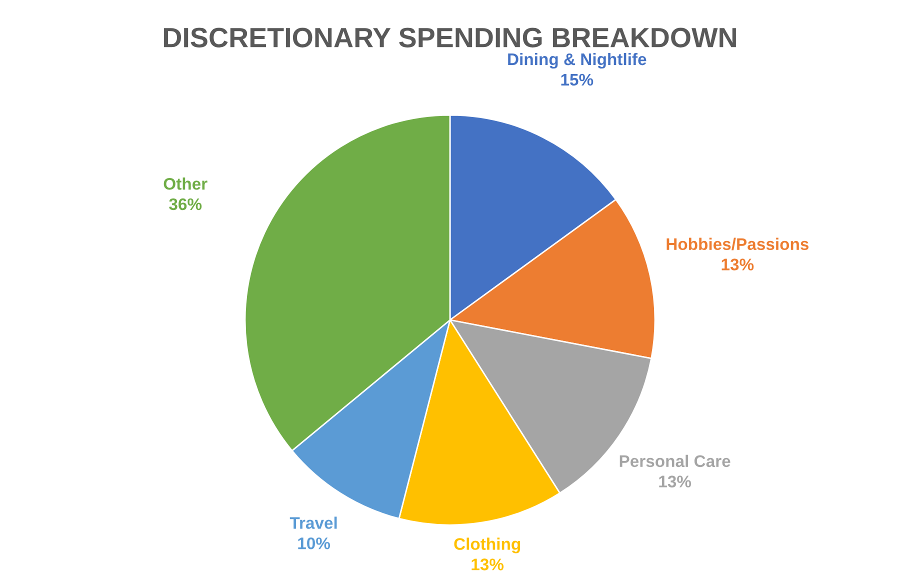 The width and height of the screenshot is (900, 583). Describe the element at coordinates (314, 543) in the screenshot. I see `data-label: 10%` at that location.